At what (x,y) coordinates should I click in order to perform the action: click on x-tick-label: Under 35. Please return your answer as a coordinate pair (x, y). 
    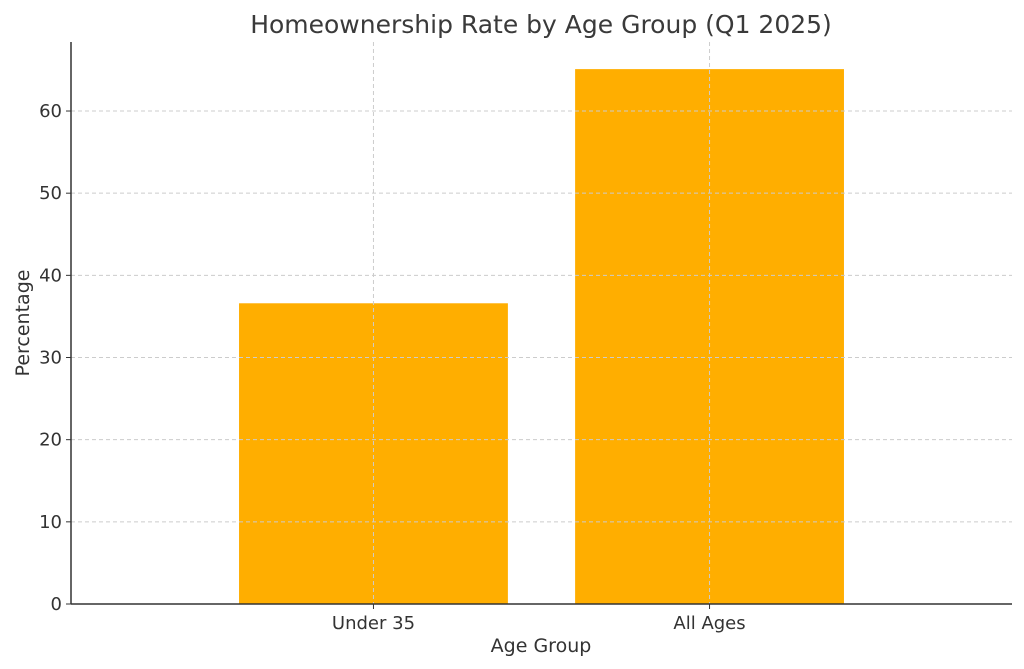
    Looking at the image, I should click on (373, 623).